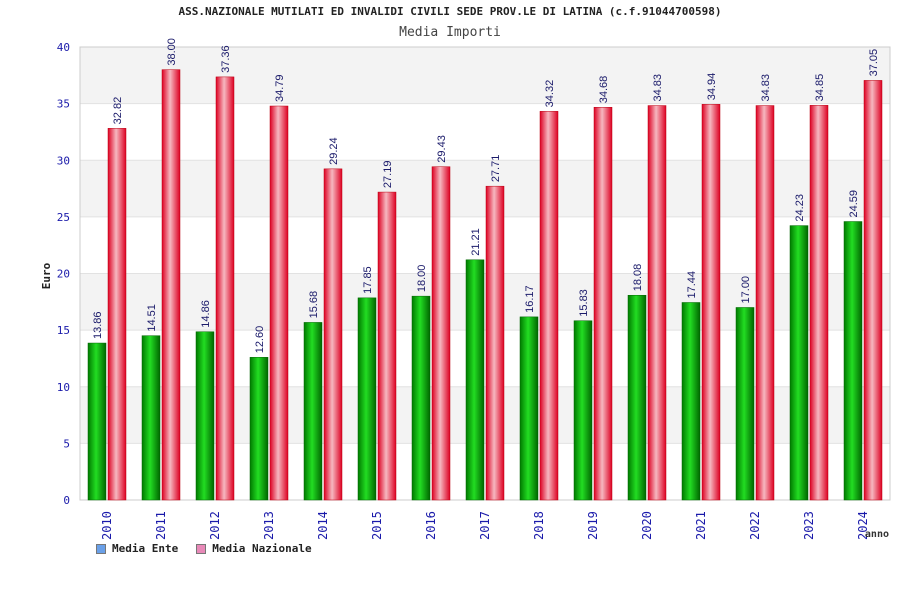 The width and height of the screenshot is (900, 600). What do you see at coordinates (63, 274) in the screenshot?
I see `y-tick-label: 20` at bounding box center [63, 274].